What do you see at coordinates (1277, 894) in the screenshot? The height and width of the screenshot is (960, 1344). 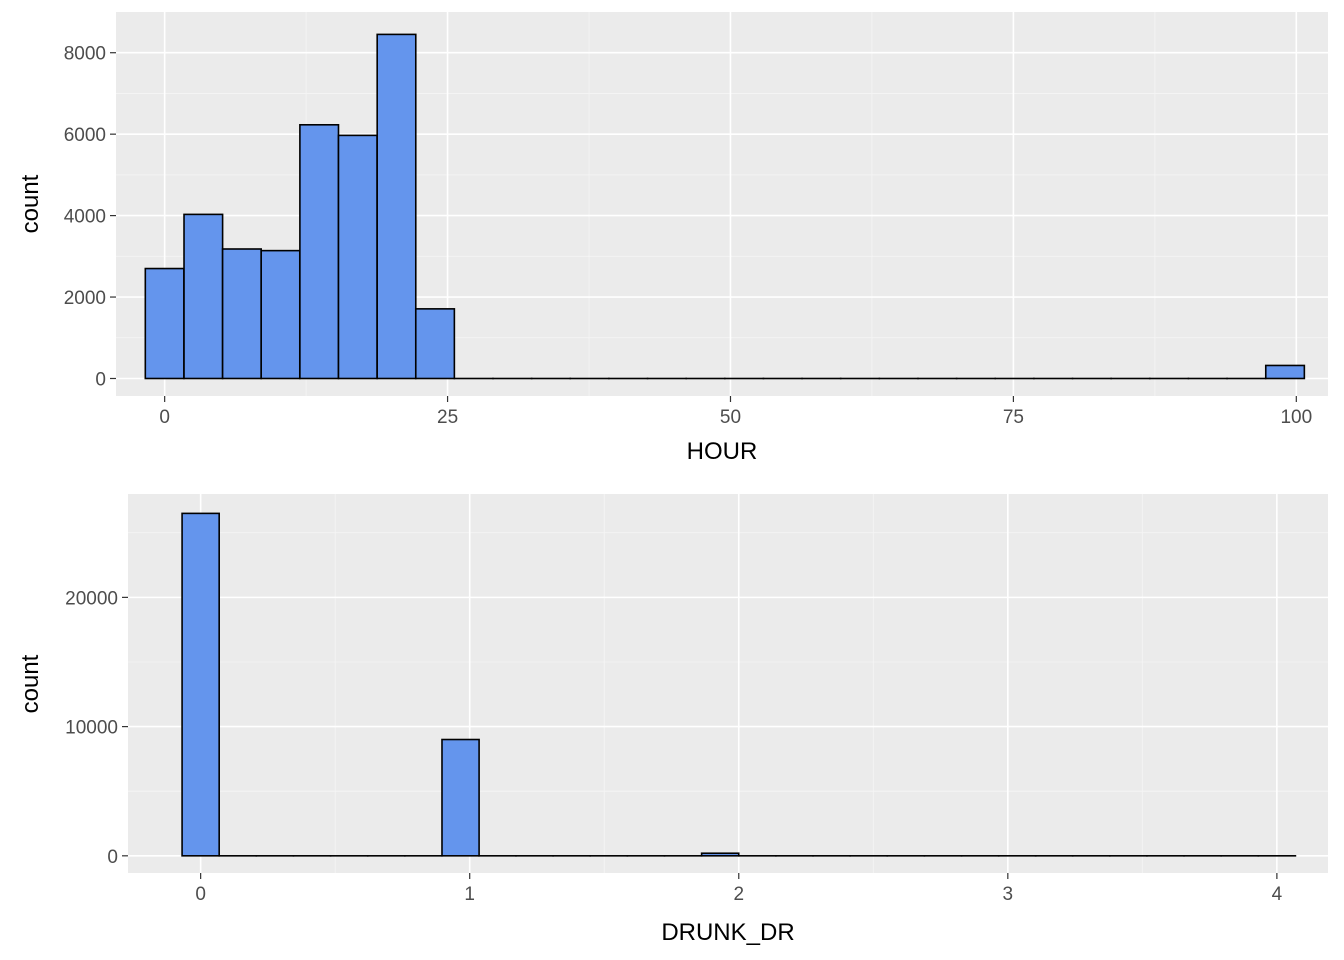 I see `x-tick-label: 4` at bounding box center [1277, 894].